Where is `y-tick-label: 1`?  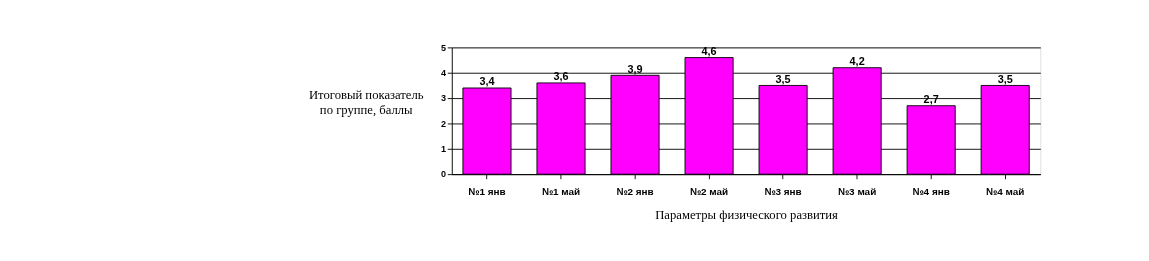
y-tick-label: 1 is located at coordinates (443, 149).